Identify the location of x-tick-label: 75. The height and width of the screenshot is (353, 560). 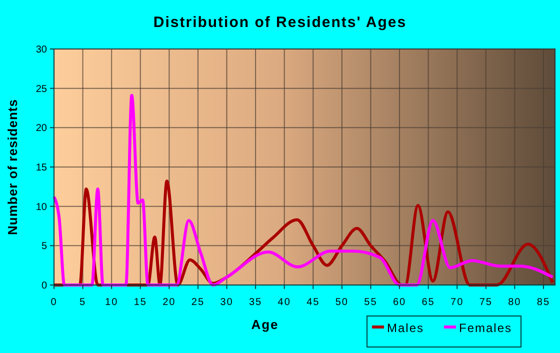
(485, 302).